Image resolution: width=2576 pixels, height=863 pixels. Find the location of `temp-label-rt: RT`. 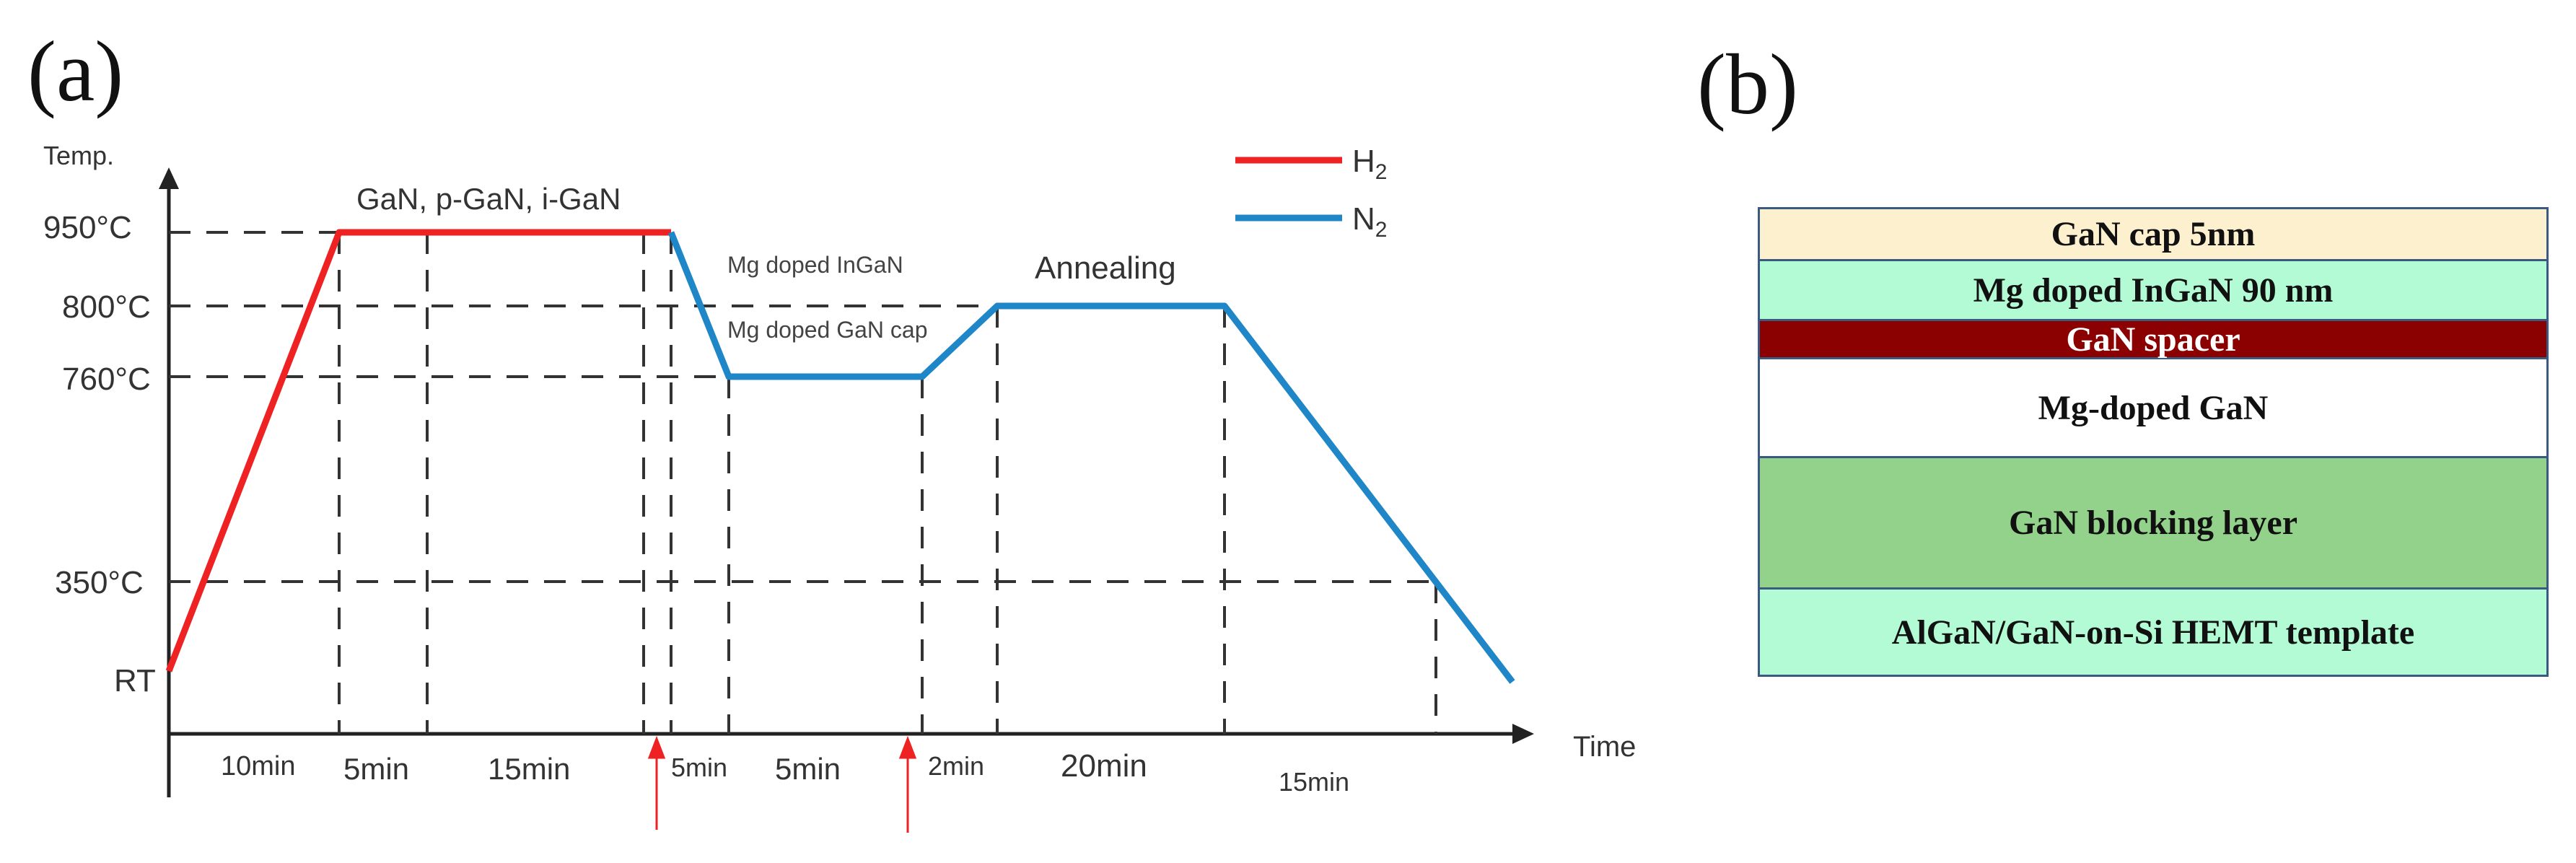

temp-label-rt: RT is located at coordinates (135, 680).